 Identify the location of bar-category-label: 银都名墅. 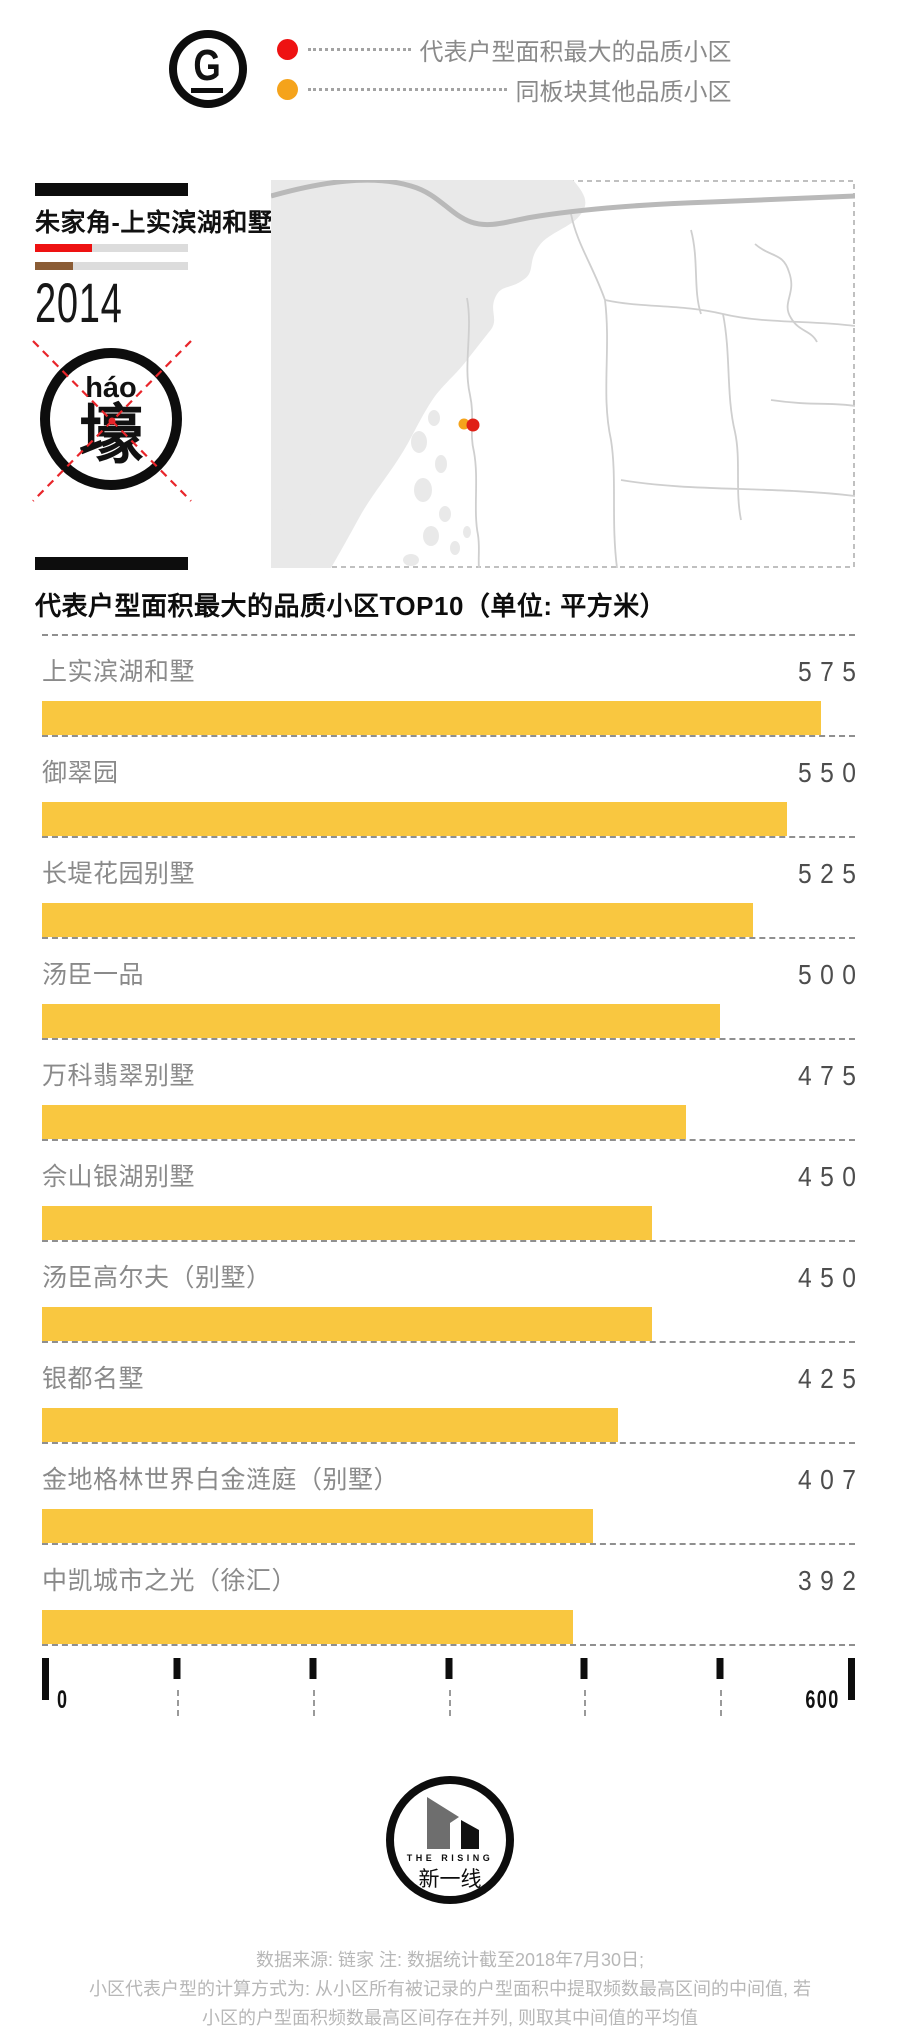
(93, 1379).